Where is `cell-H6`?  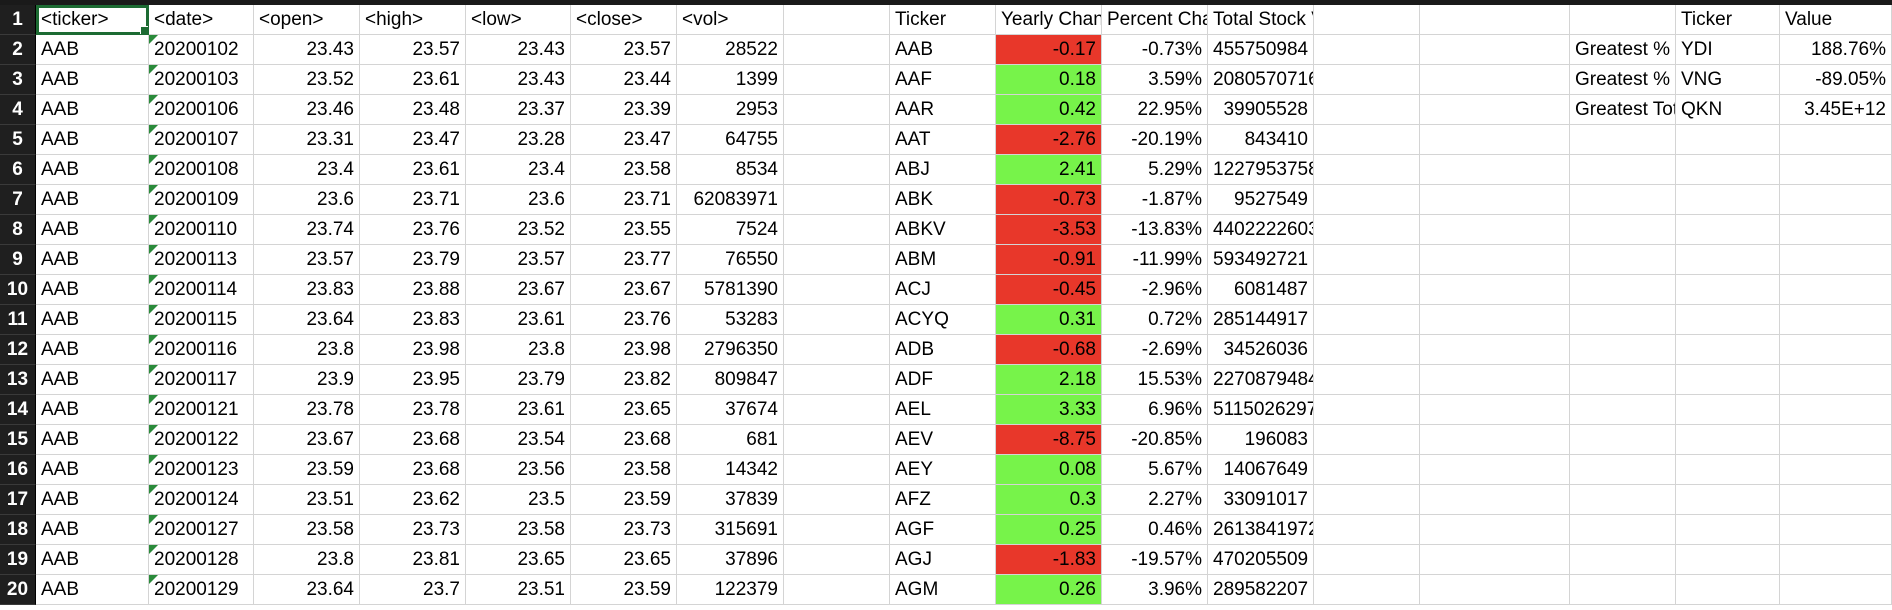
cell-H6 is located at coordinates (837, 170).